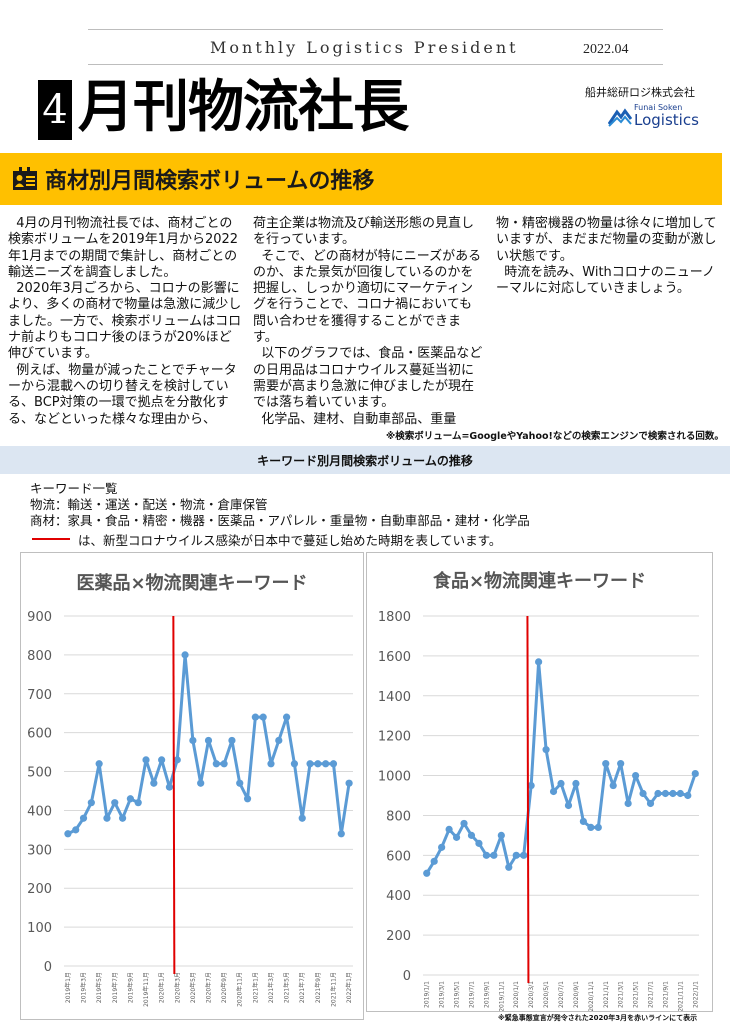  I want to click on svg-text: 2021年1月, so click(255, 987).